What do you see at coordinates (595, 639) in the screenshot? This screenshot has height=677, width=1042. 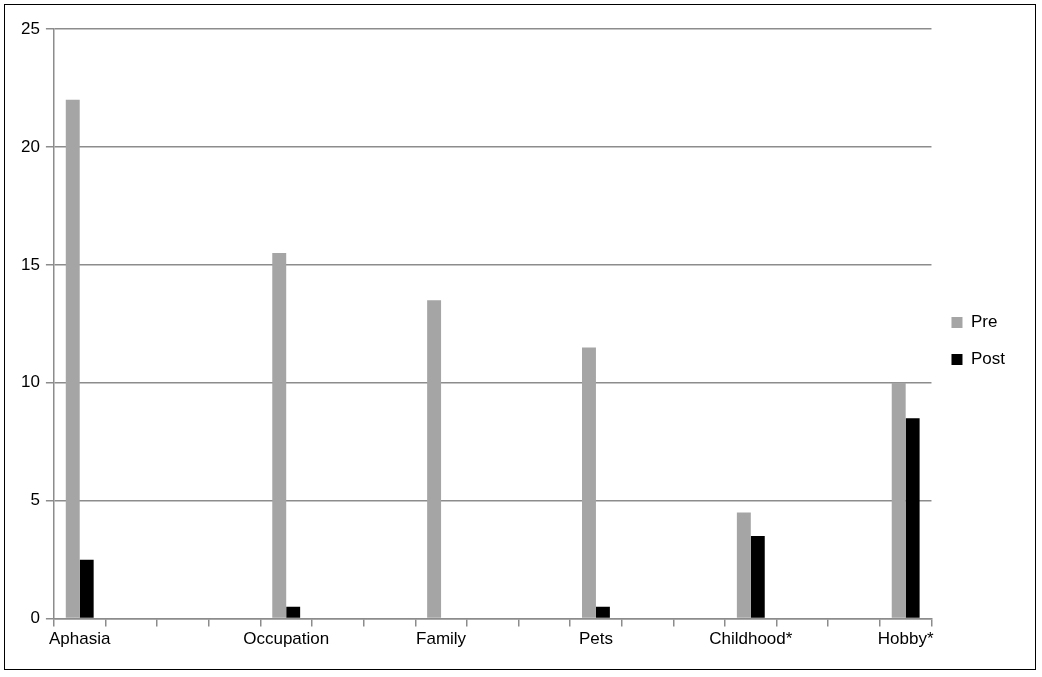 I see `x-tick-label: Pets` at bounding box center [595, 639].